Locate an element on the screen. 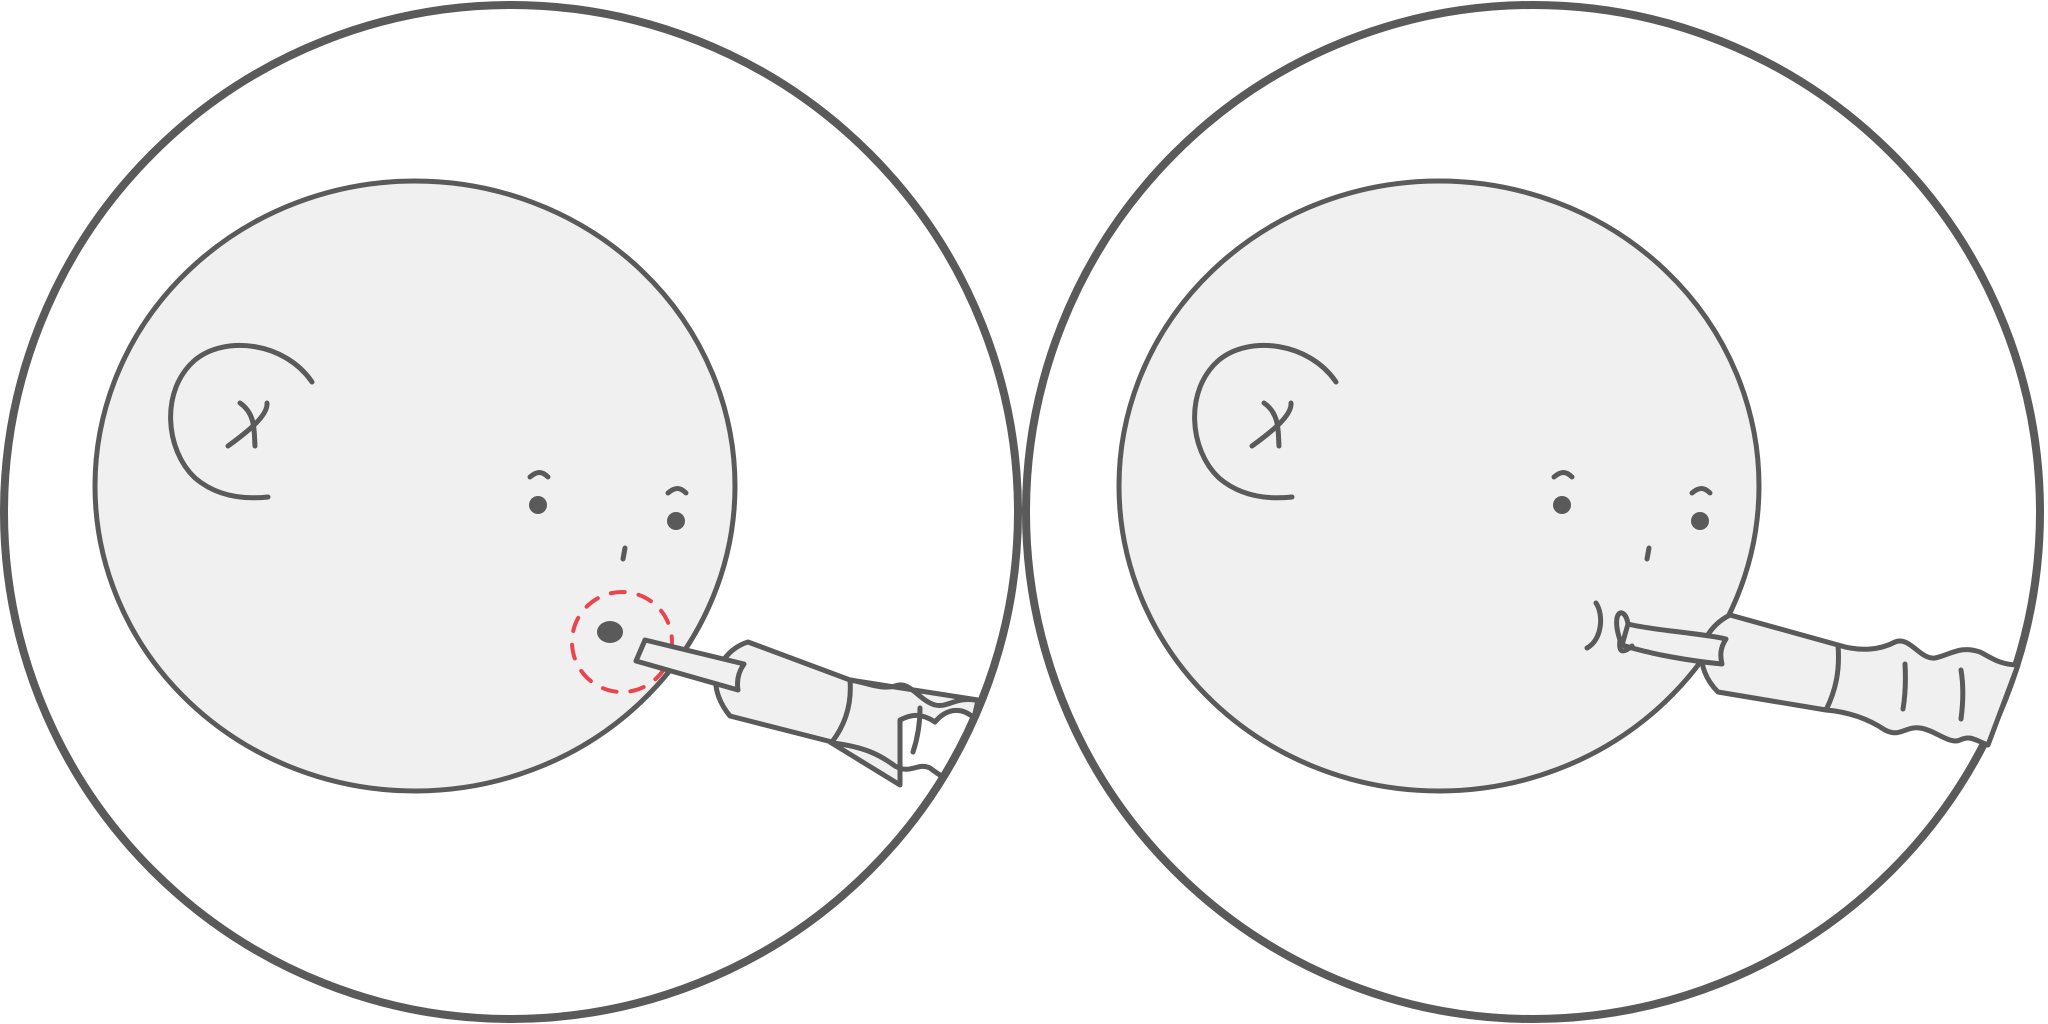  mole-dot is located at coordinates (610, 632).